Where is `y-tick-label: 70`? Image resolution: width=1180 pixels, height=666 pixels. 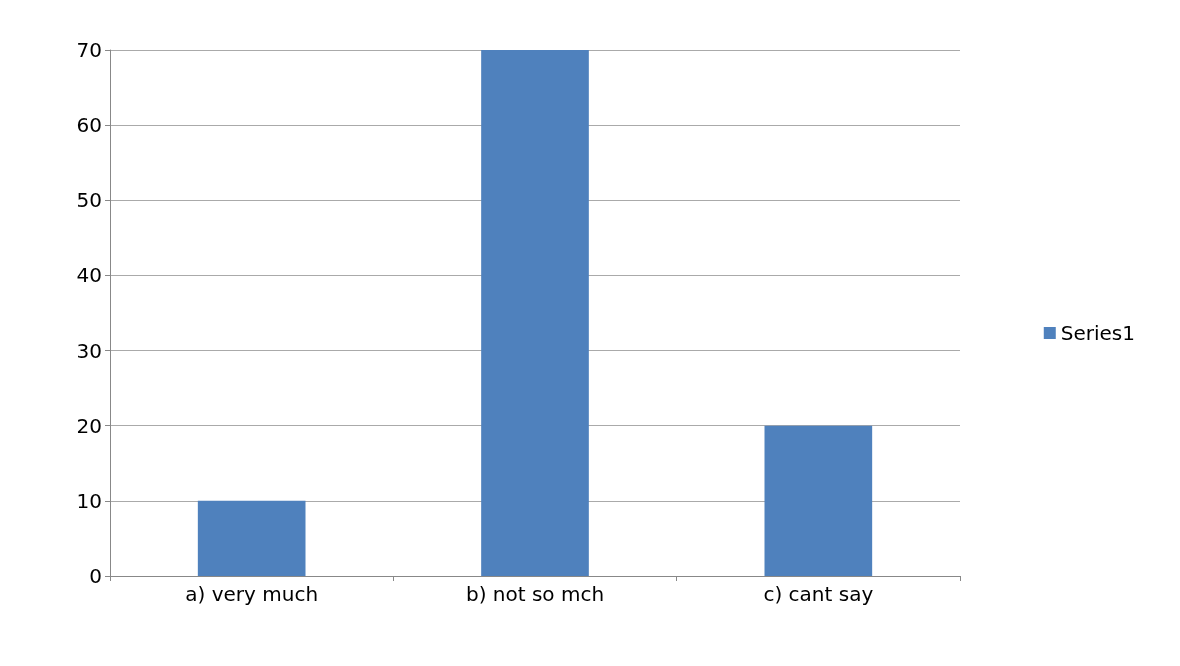
y-tick-label: 70 is located at coordinates (89, 50).